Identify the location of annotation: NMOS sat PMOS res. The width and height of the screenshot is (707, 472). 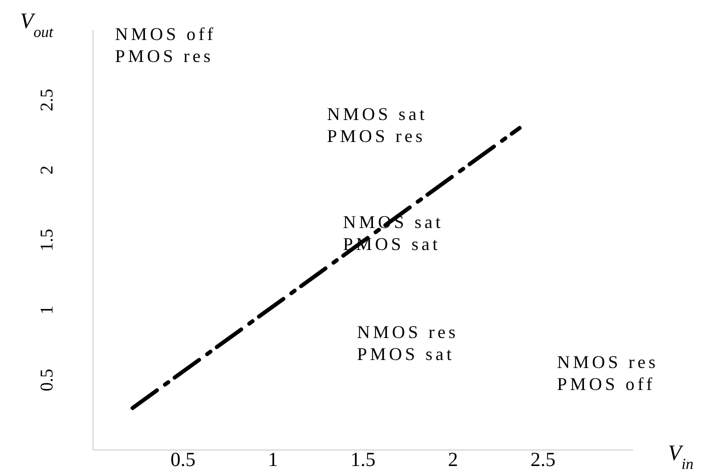
(377, 125).